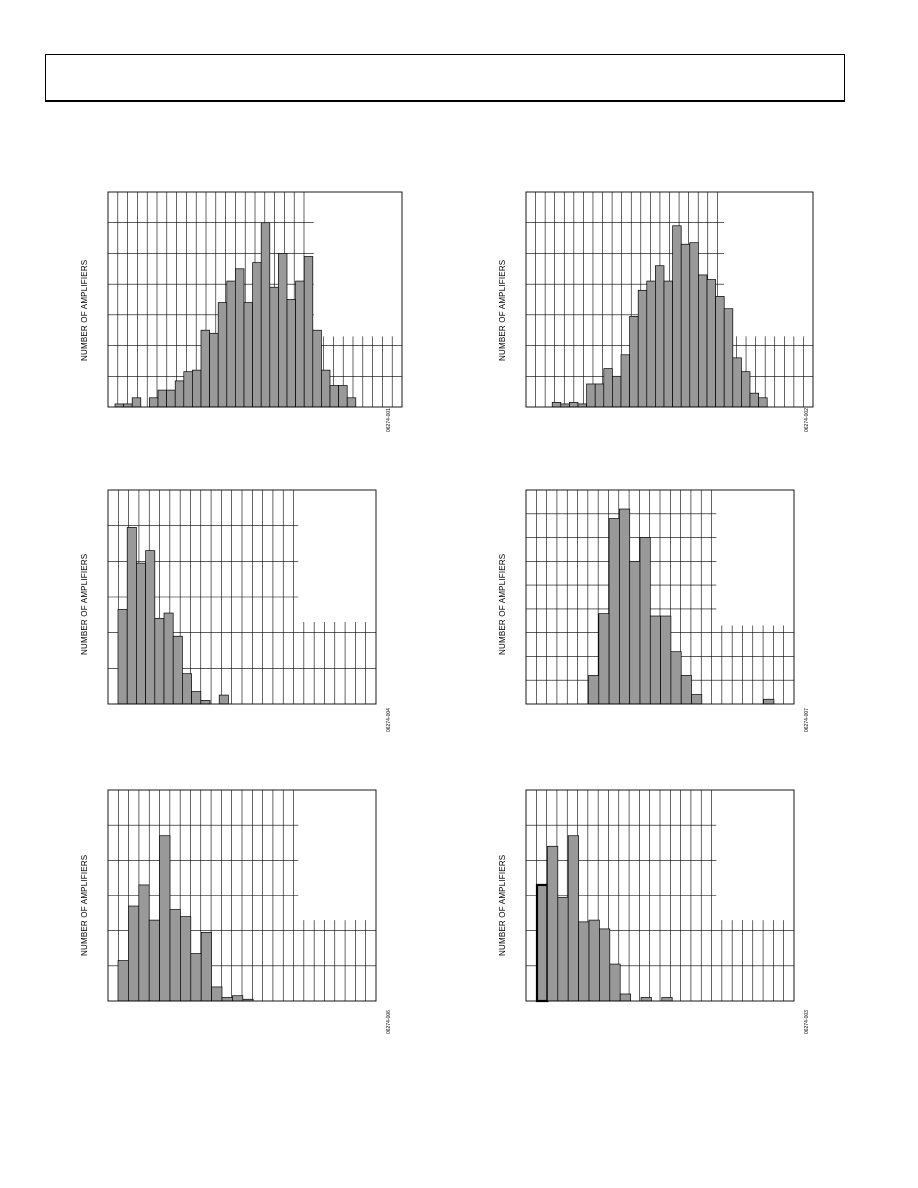  I want to click on histogram-panel-6: NUMBER OF AMPLIFIERS 06274-003, so click(655, 910).